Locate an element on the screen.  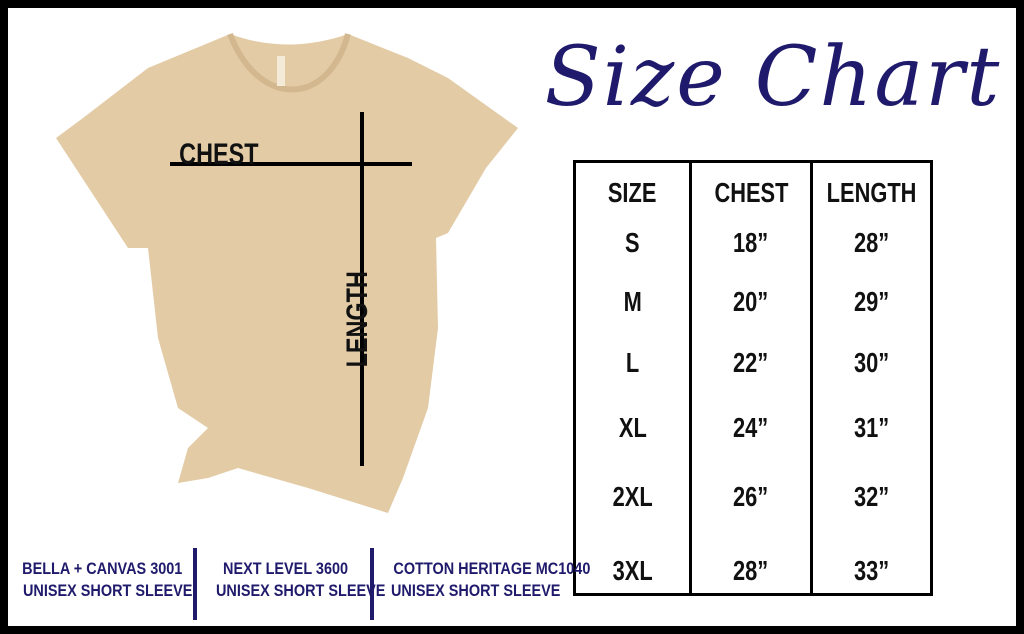
cell-length: 31” is located at coordinates (871, 428).